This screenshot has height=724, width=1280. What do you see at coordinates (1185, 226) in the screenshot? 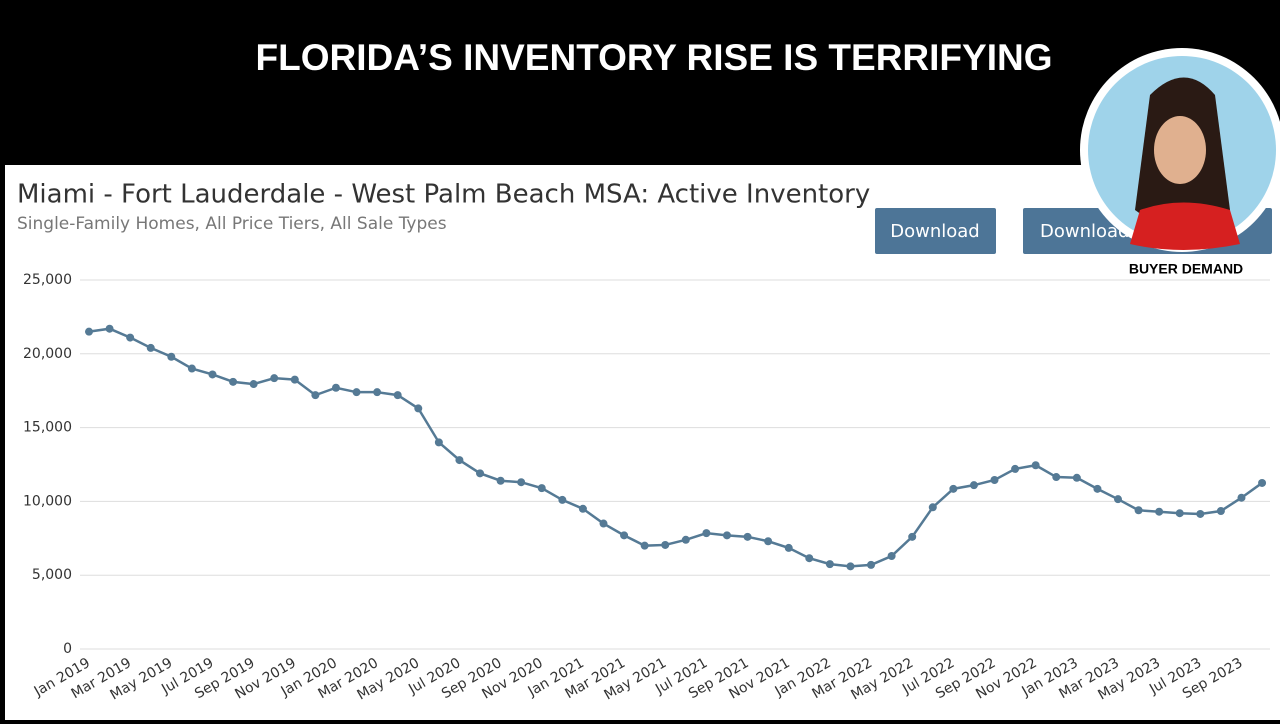
I see `avatar-shirt` at bounding box center [1185, 226].